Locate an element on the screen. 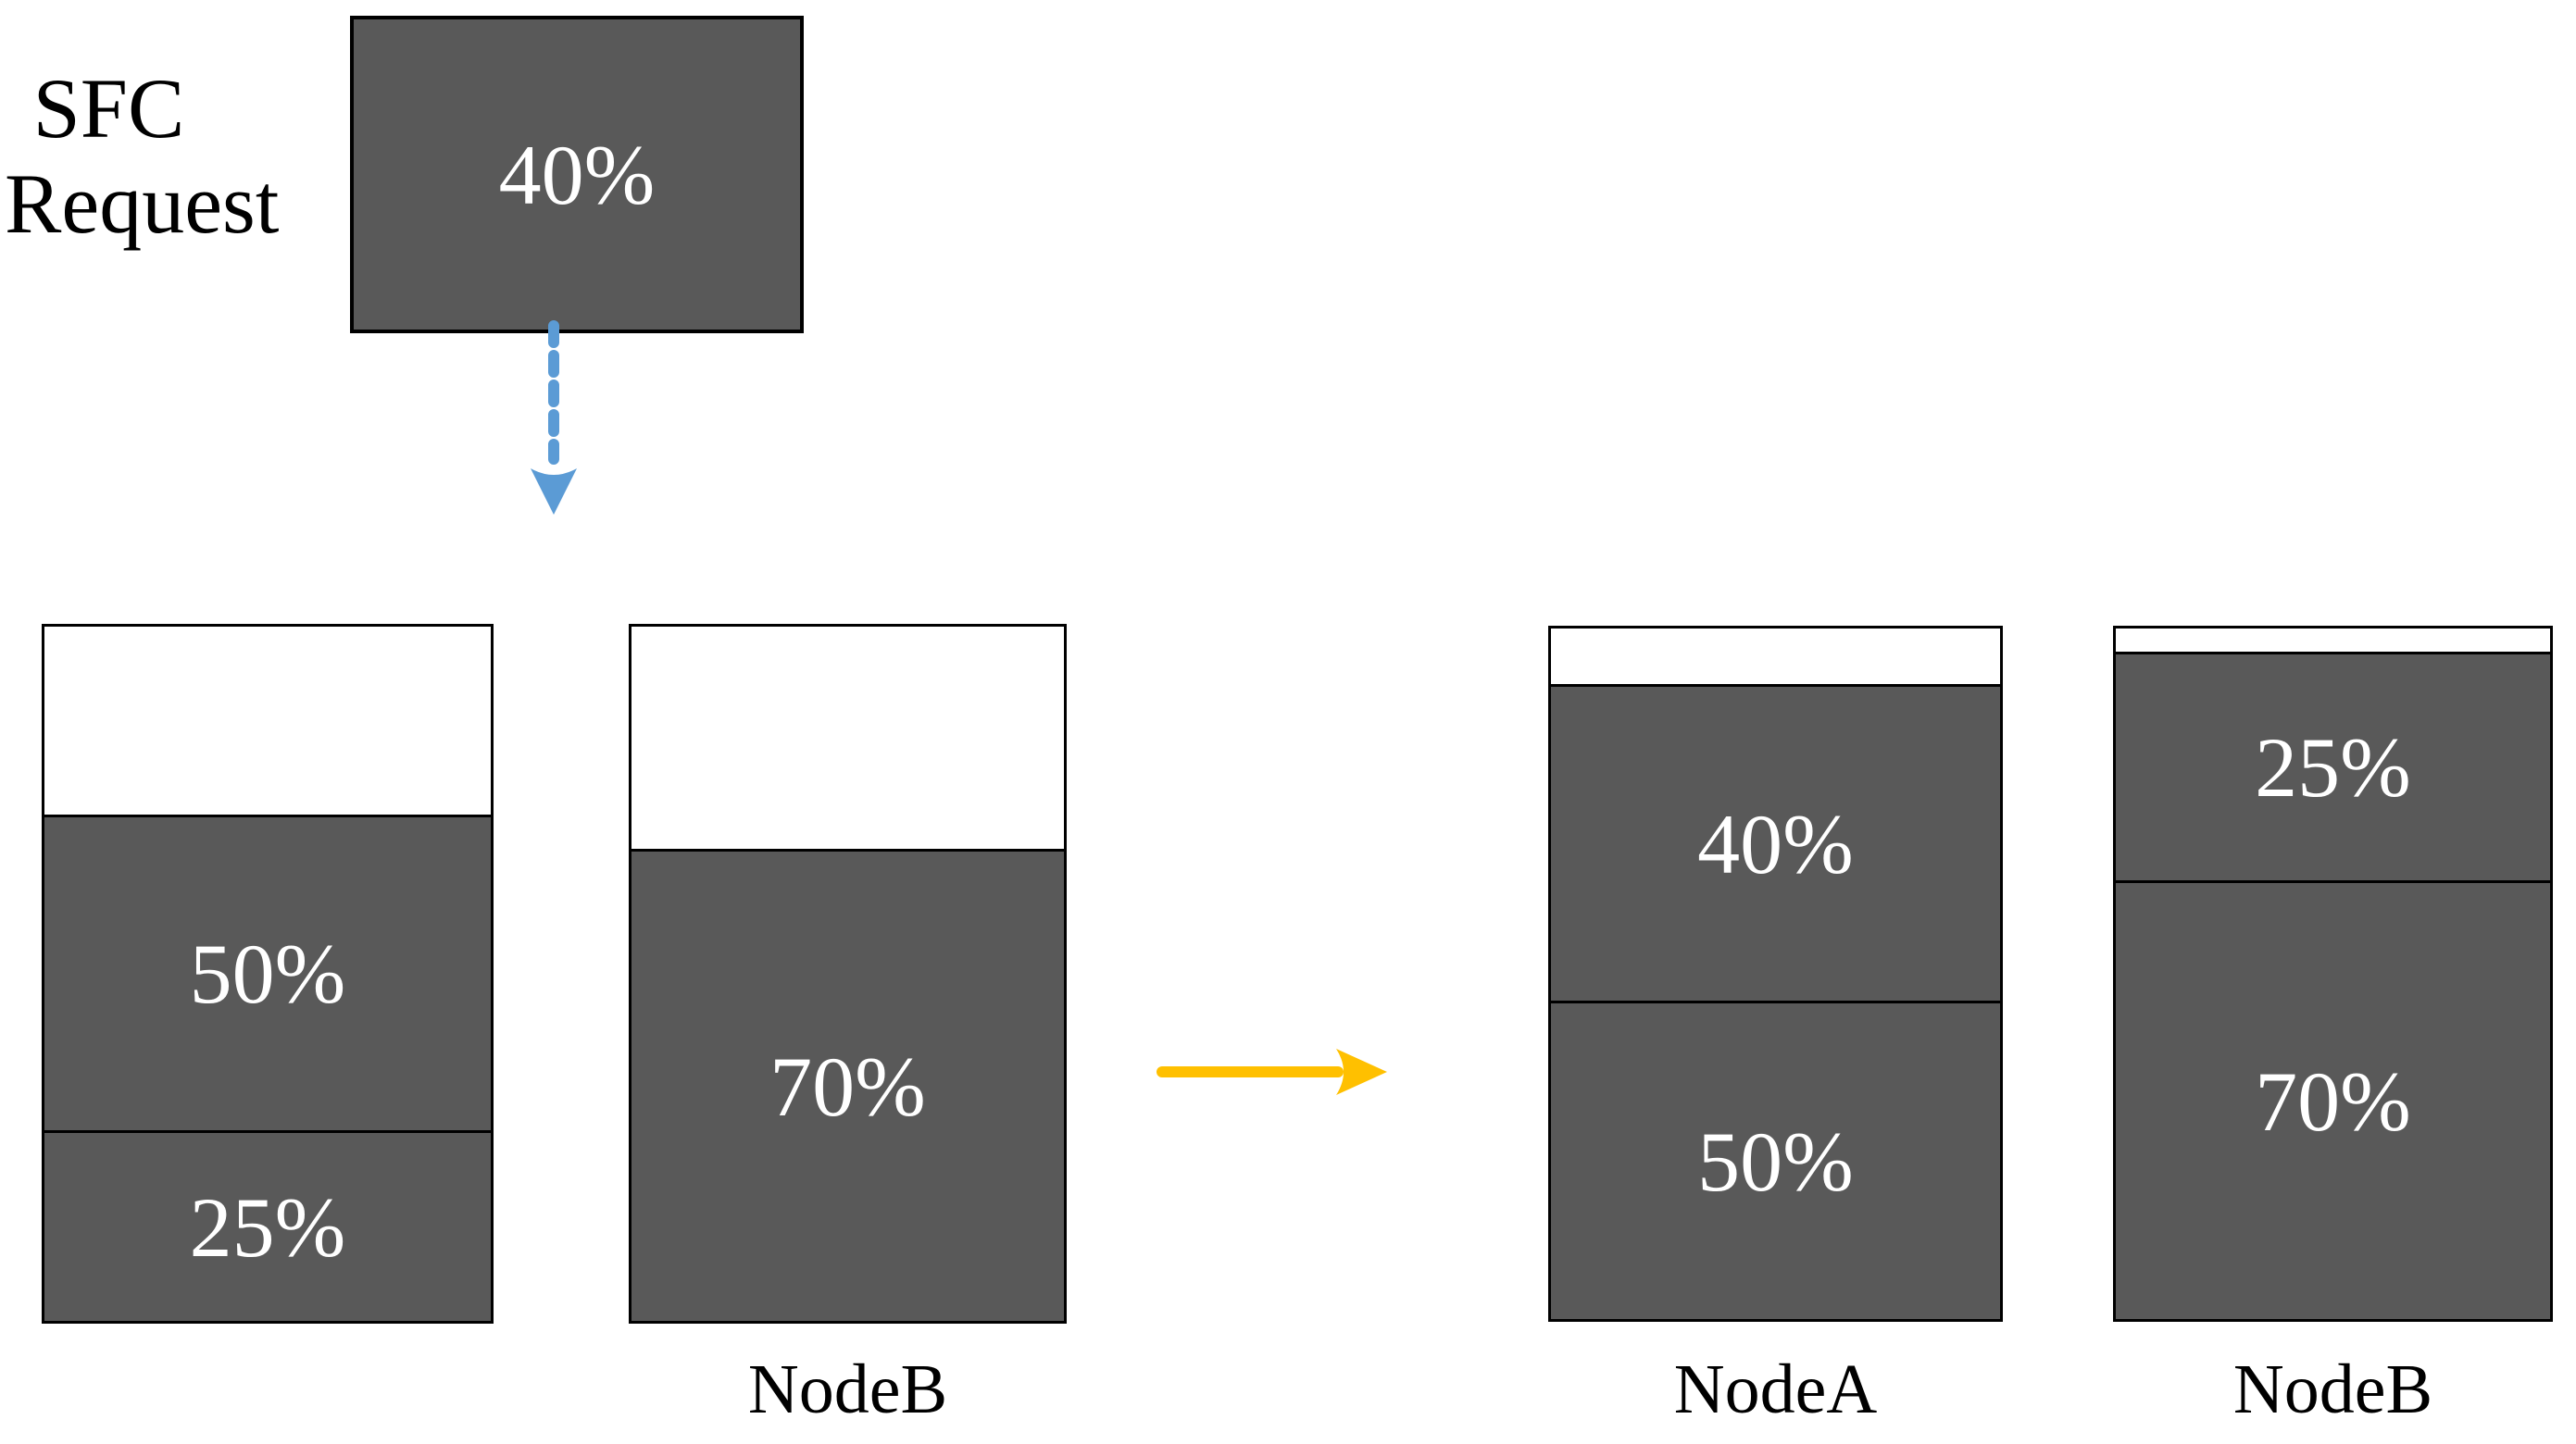 The width and height of the screenshot is (2576, 1444). before-bar-nodeb-segment-70: 70% is located at coordinates (848, 1085).